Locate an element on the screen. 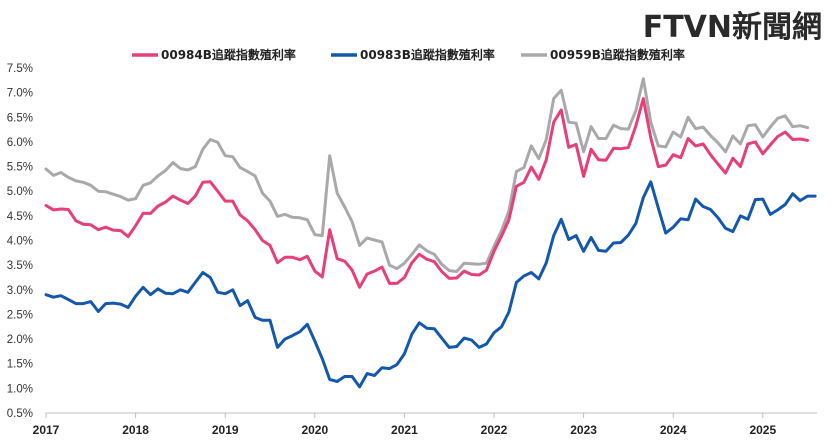  y-tick-label: 4.0% is located at coordinates (20, 242).